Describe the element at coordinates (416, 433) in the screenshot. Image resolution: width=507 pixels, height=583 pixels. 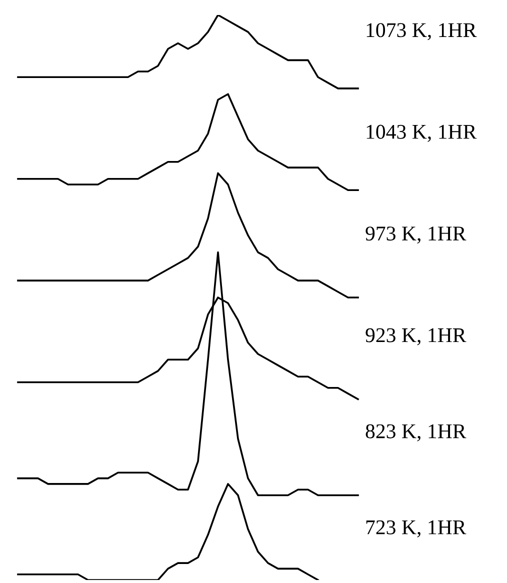
I see `text: 823 K, 1HR` at that location.